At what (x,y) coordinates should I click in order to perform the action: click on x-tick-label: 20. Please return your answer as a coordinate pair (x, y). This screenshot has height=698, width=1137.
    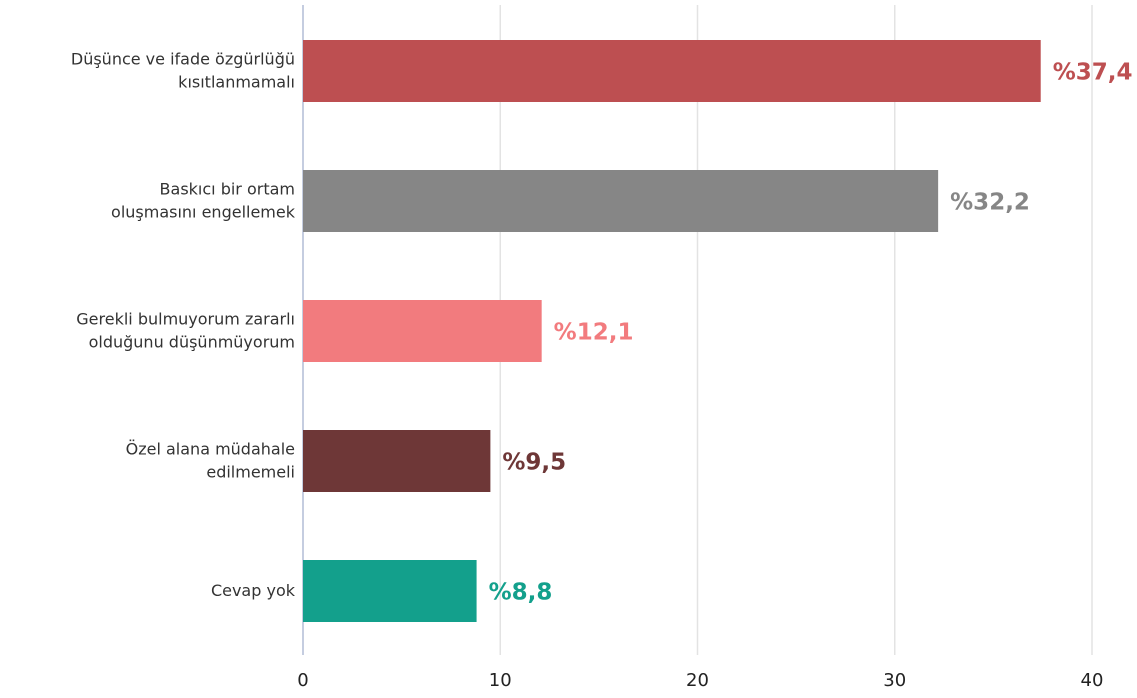
    Looking at the image, I should click on (697, 680).